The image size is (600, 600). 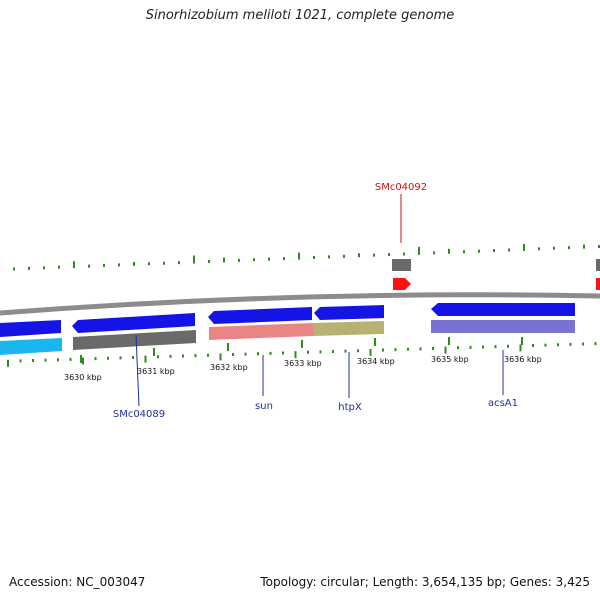 What do you see at coordinates (503, 403) in the screenshot?
I see `gene-label-acsa1: acsA1` at bounding box center [503, 403].